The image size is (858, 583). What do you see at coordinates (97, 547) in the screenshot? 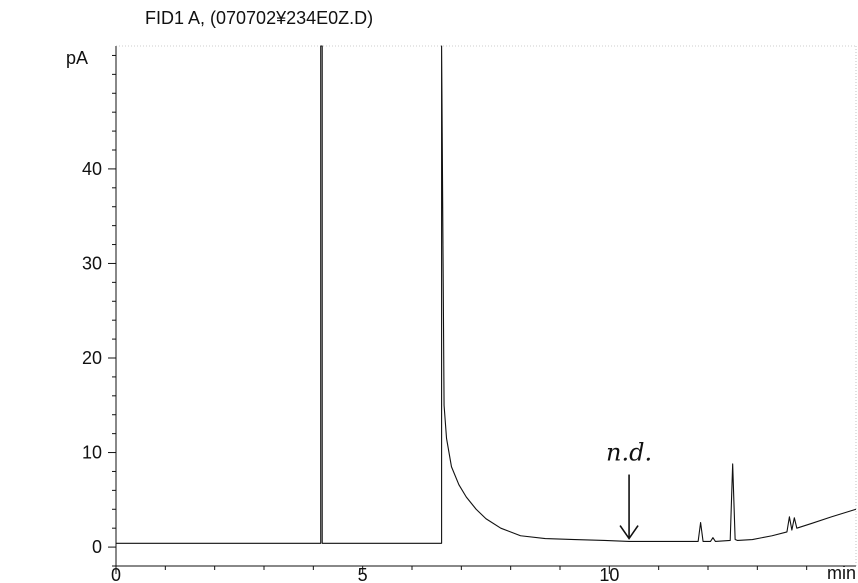
I see `y-tick-label: 0` at bounding box center [97, 547].